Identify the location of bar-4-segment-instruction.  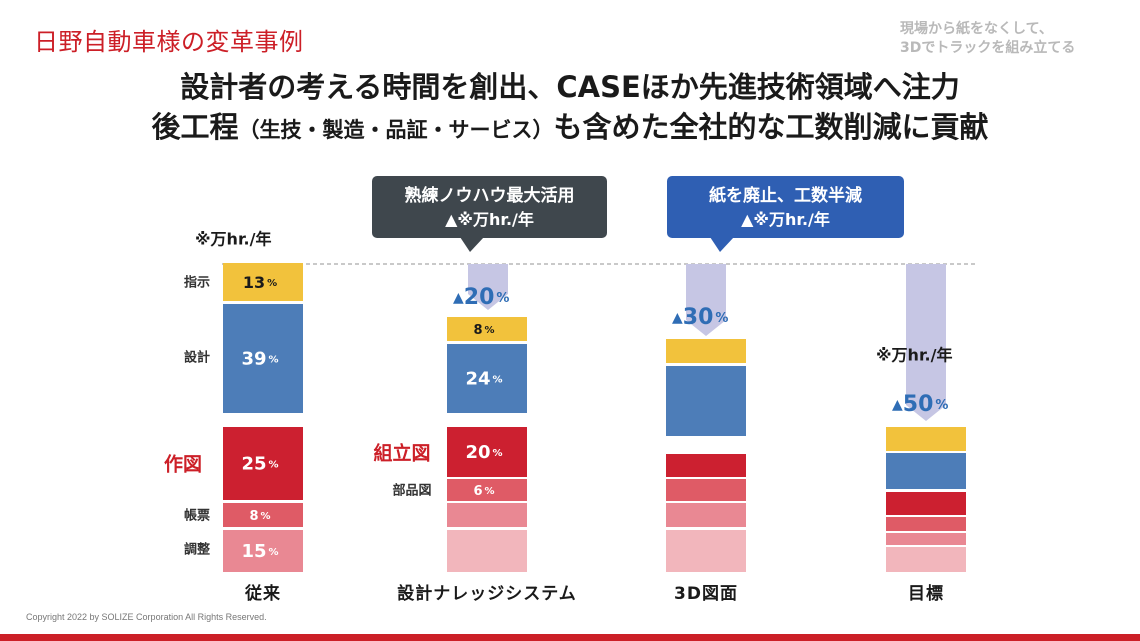
(926, 439).